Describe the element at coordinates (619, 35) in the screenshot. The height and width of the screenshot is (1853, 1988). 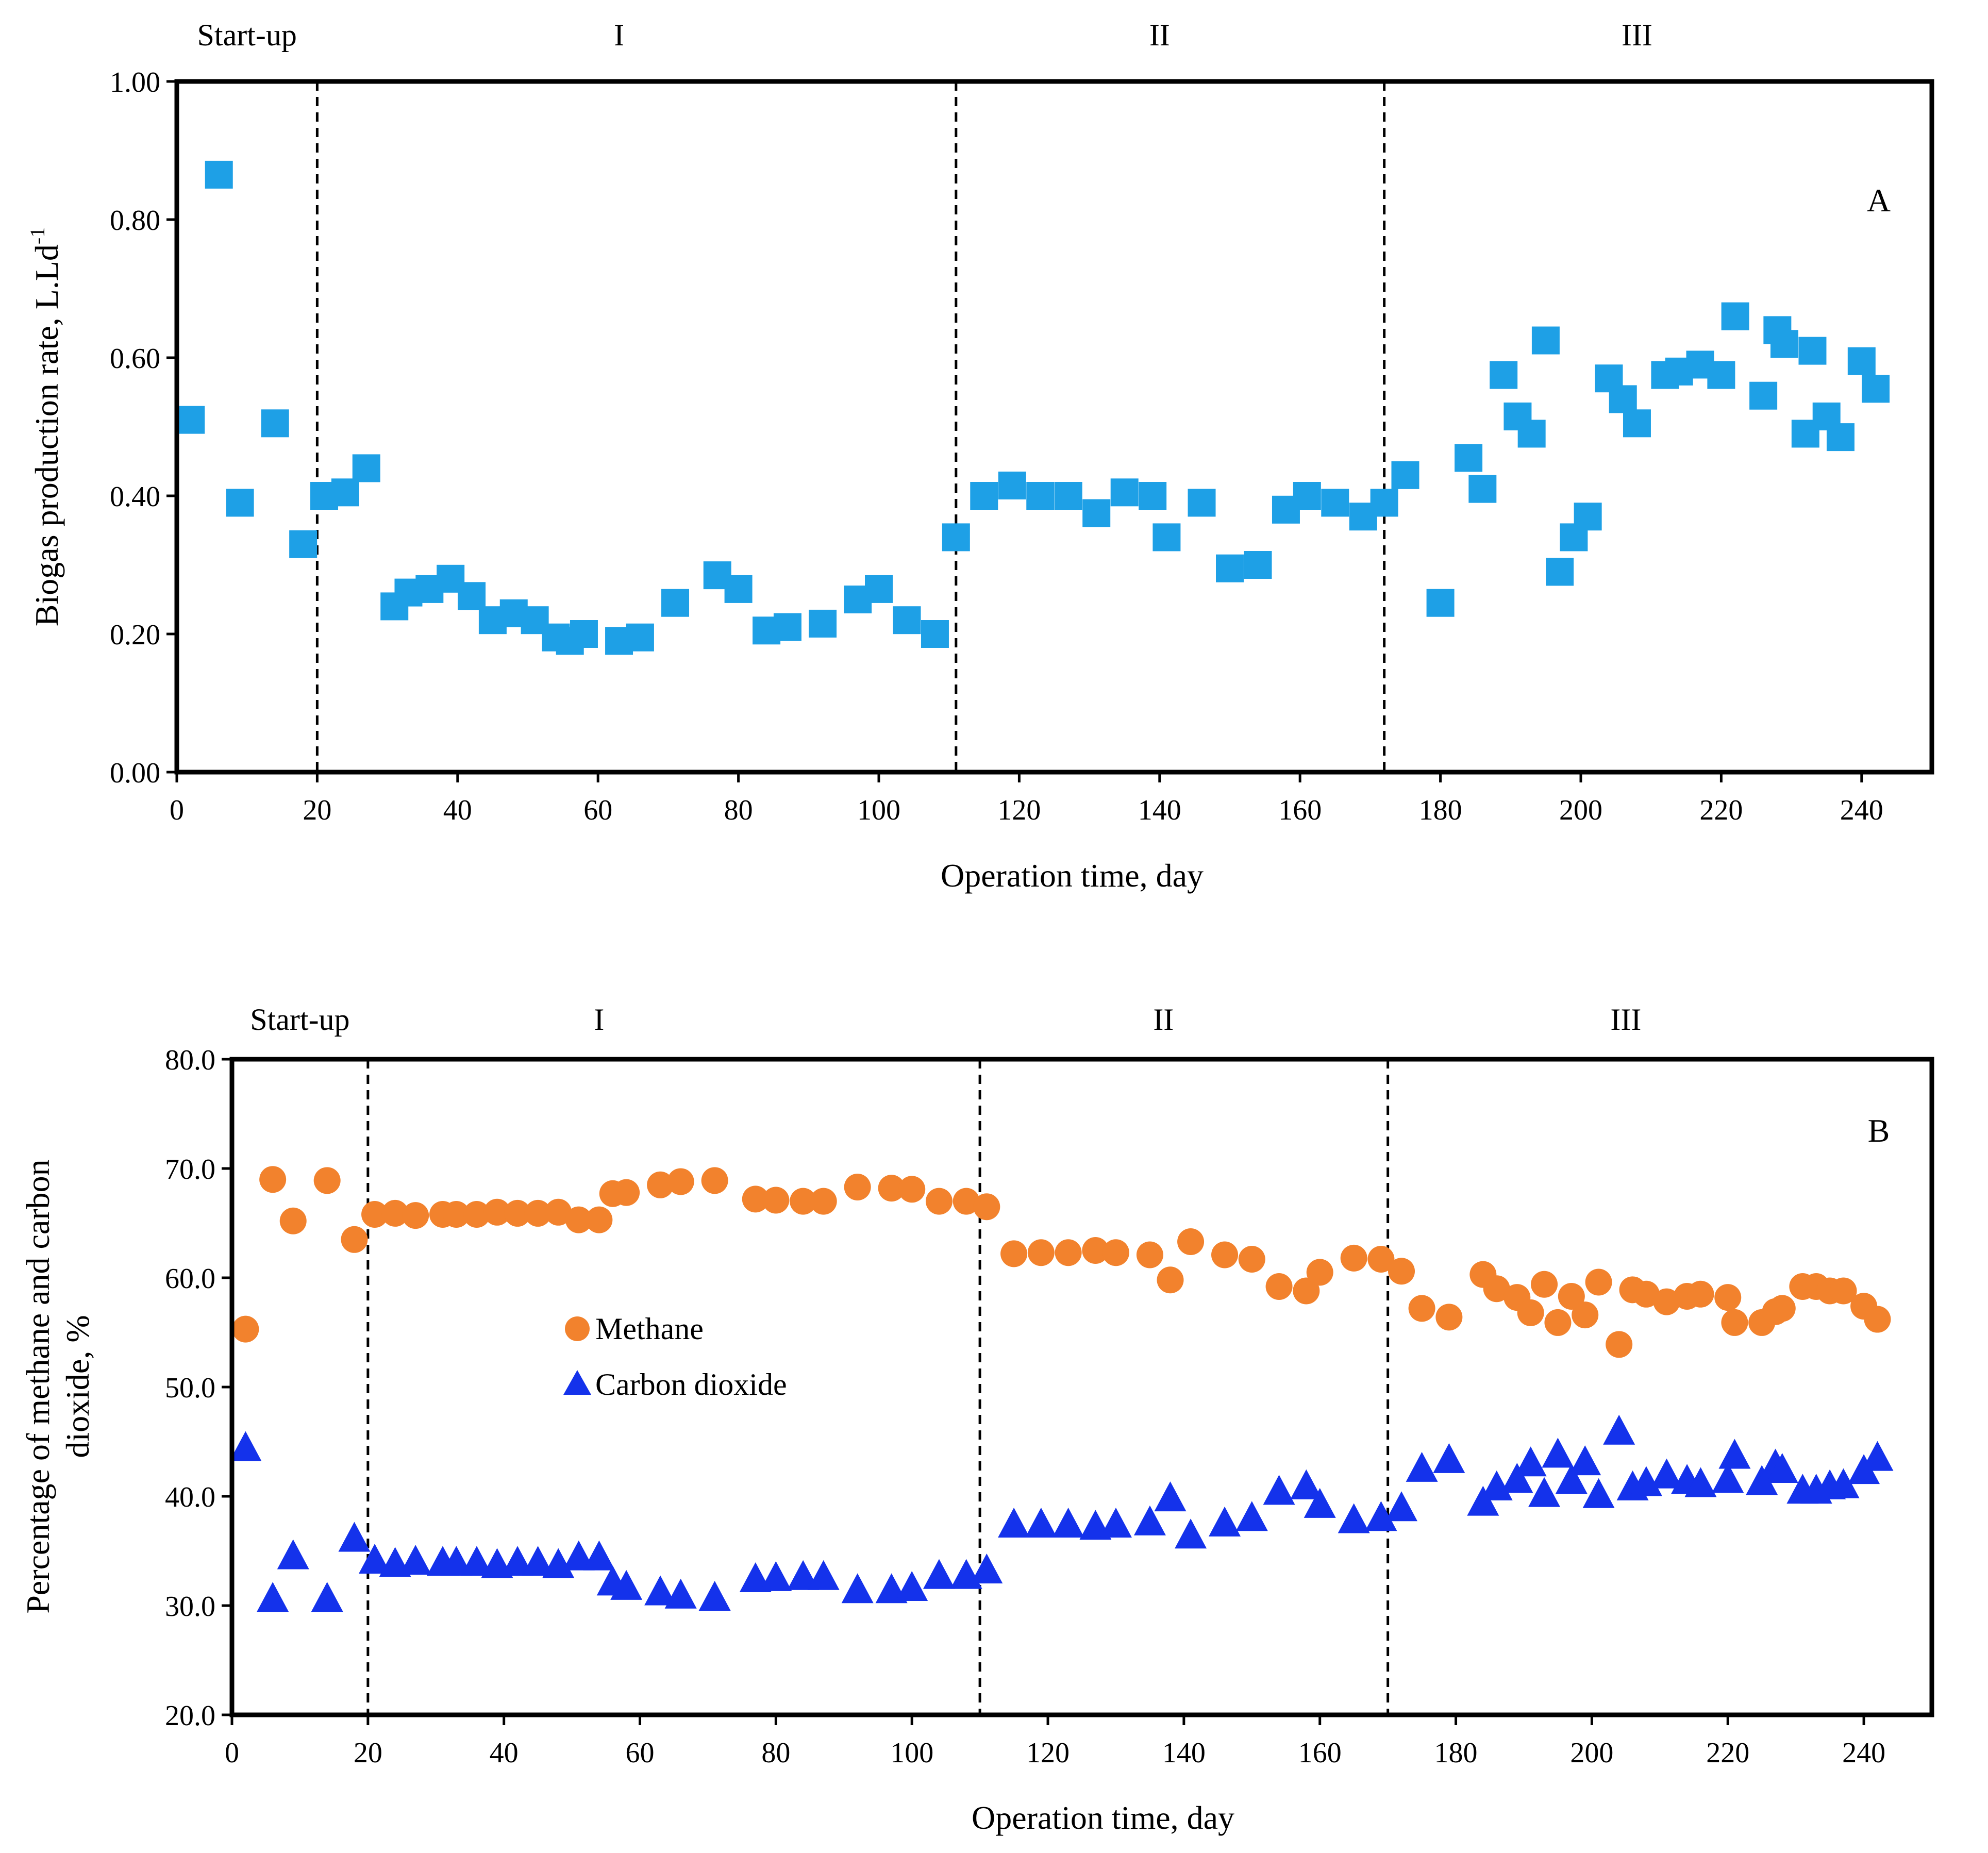
I see `phase-label-a: I` at that location.